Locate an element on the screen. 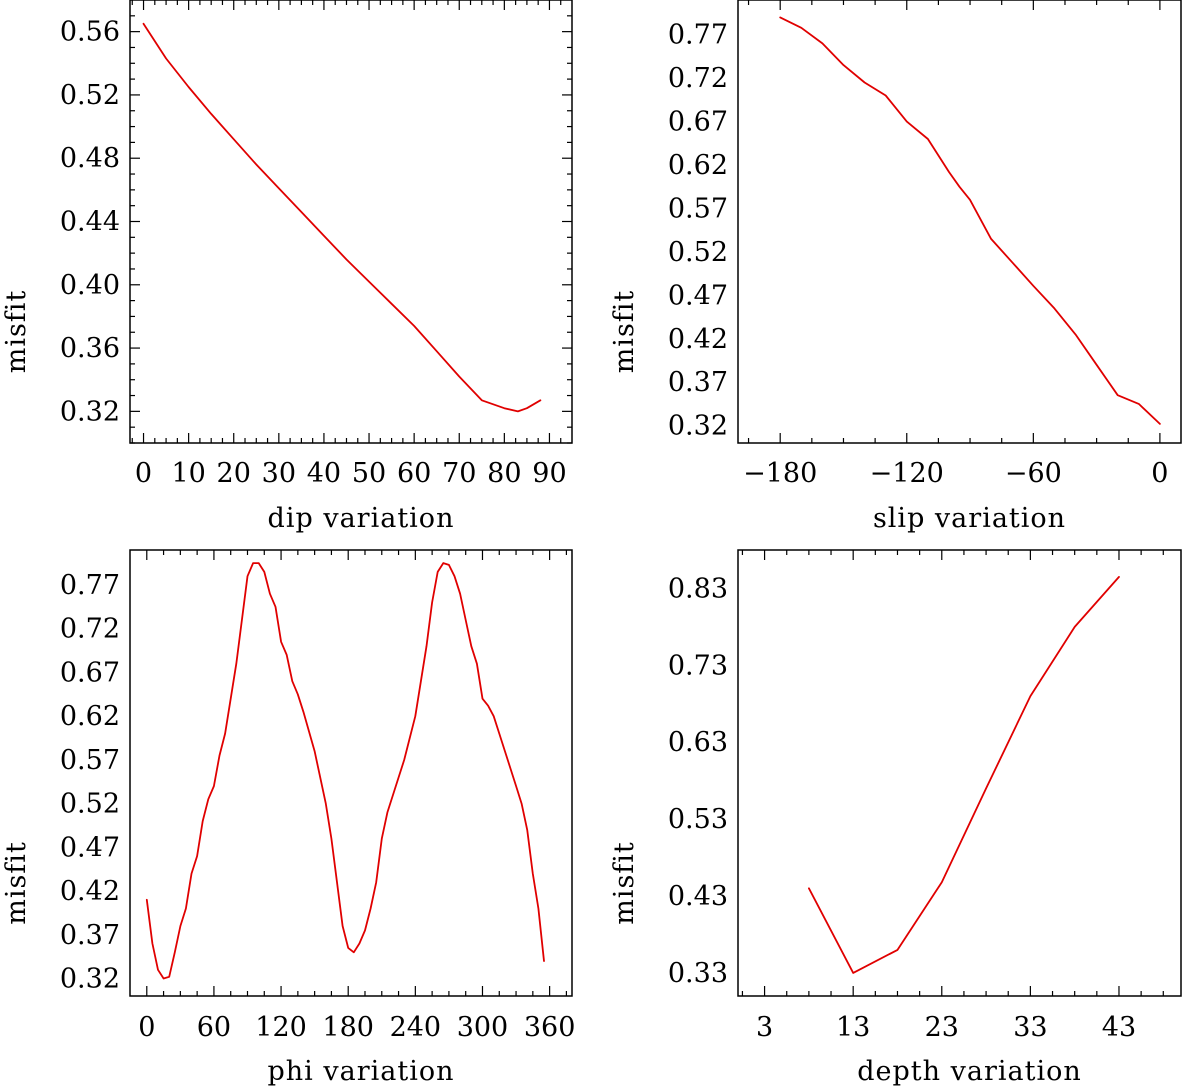 This screenshot has height=1086, width=1183. x-tick-label: −120 is located at coordinates (907, 473).